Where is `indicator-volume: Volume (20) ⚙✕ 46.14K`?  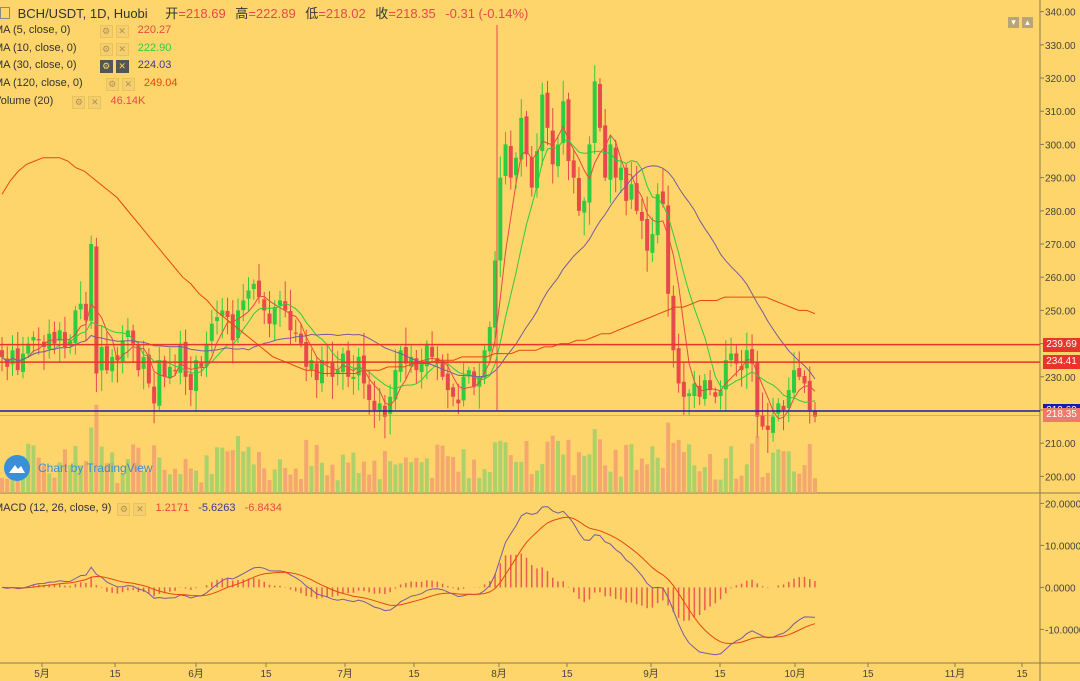
indicator-volume: Volume (20) ⚙✕ 46.14K is located at coordinates (72, 102).